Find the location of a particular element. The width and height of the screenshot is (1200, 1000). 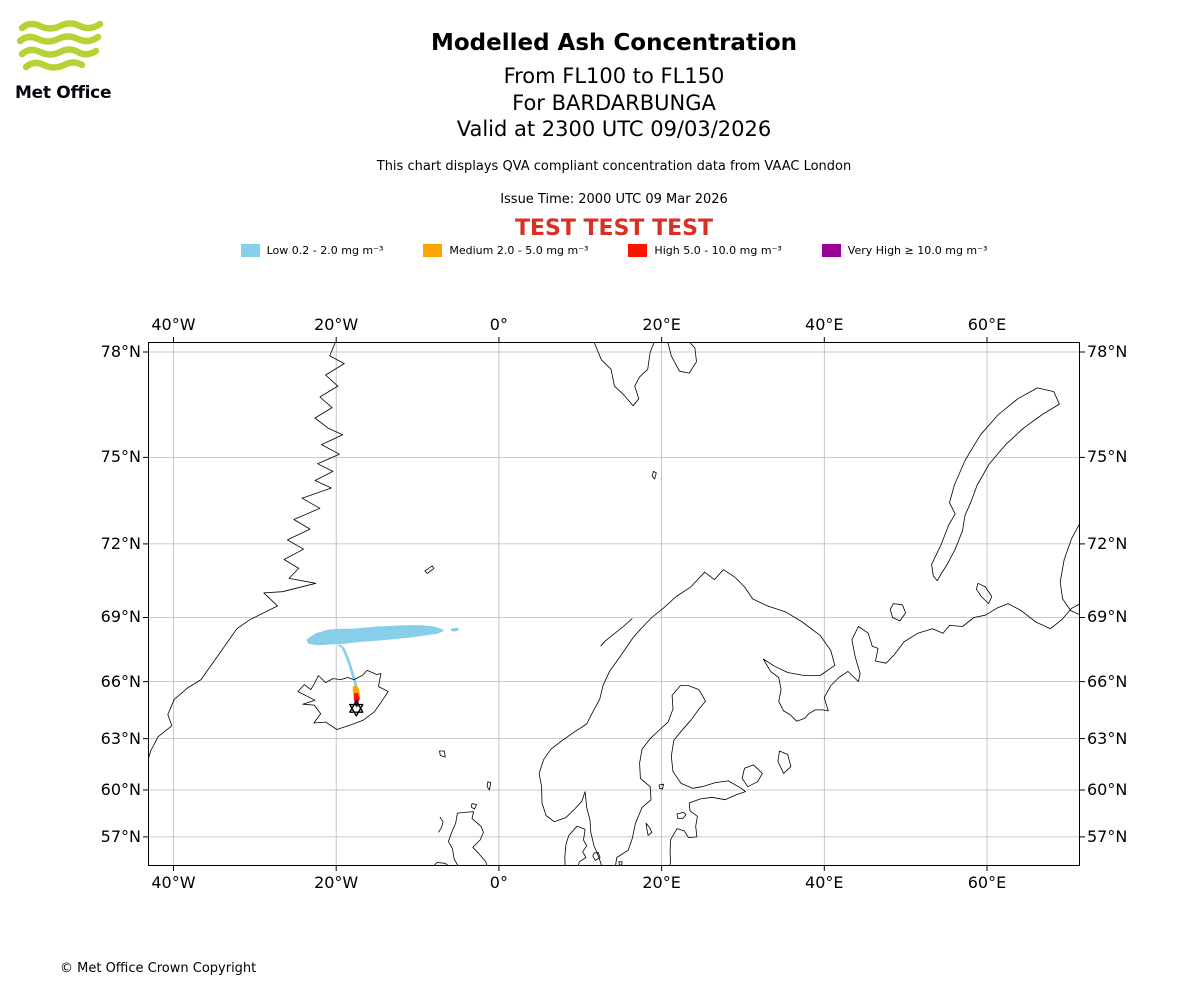

lat-label-left: 60°N is located at coordinates (120, 789).